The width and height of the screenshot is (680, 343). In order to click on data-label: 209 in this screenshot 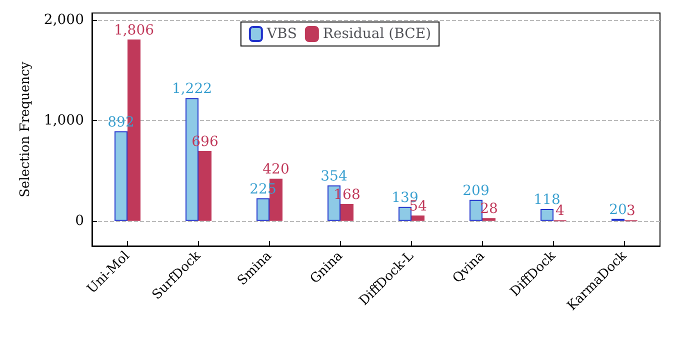, I will do `click(476, 190)`.